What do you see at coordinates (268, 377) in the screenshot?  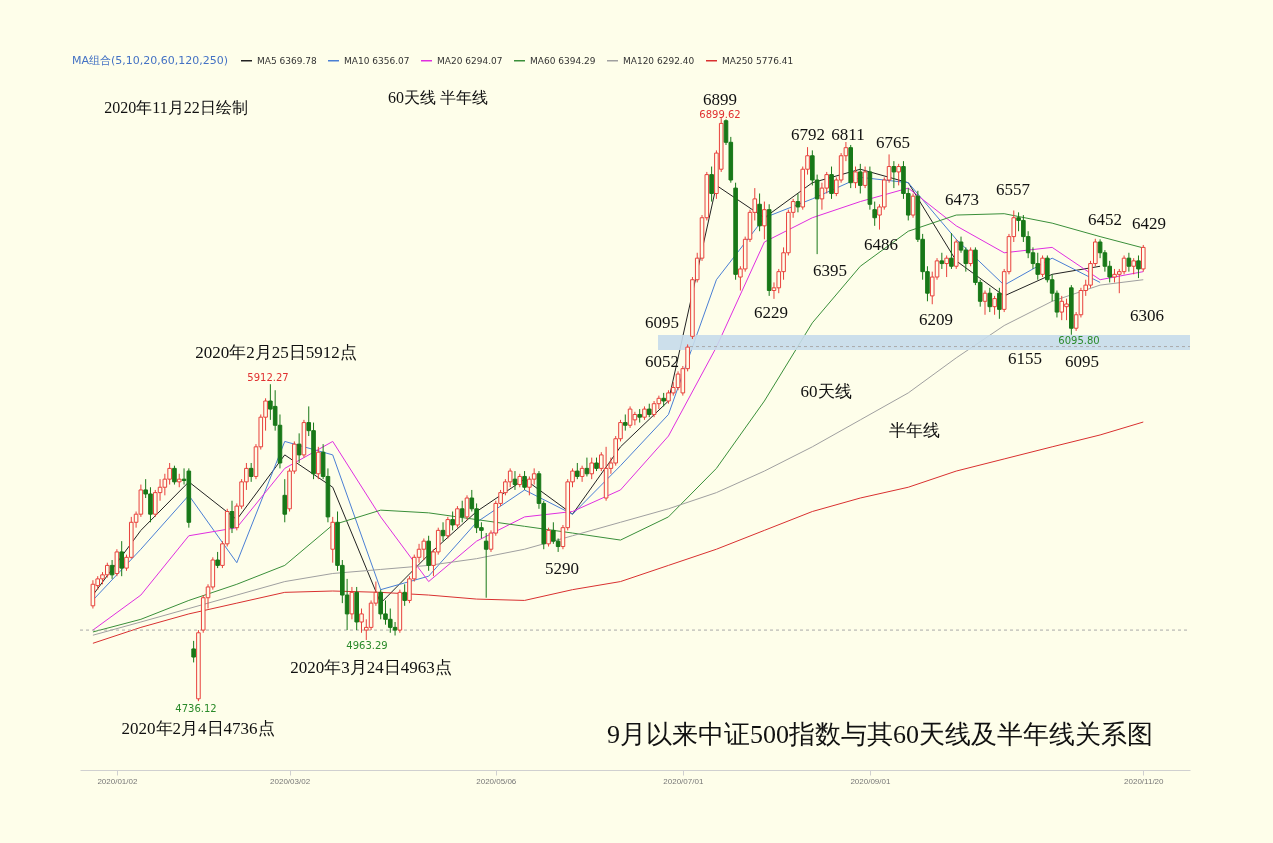 I see `annotation: 5912.27` at bounding box center [268, 377].